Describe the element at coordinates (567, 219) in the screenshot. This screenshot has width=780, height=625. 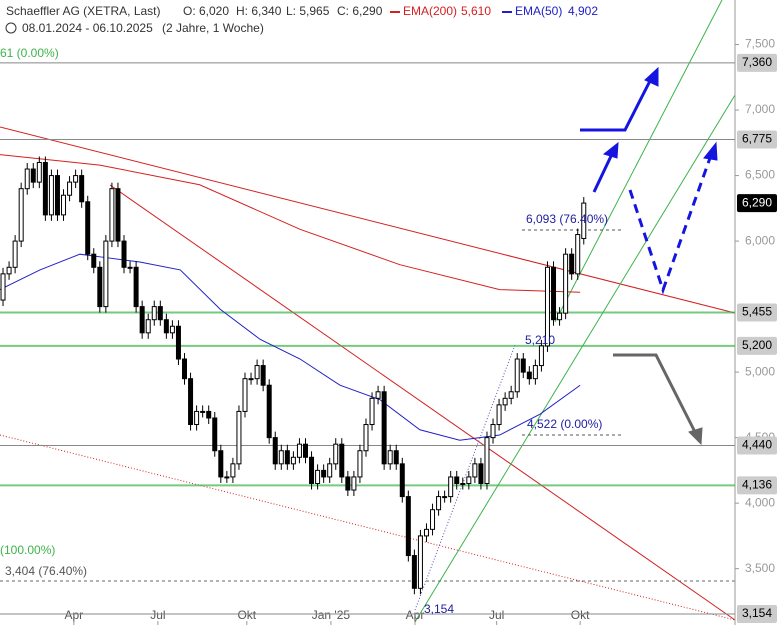
I see `annotation: 6,093 (76.40%)` at that location.